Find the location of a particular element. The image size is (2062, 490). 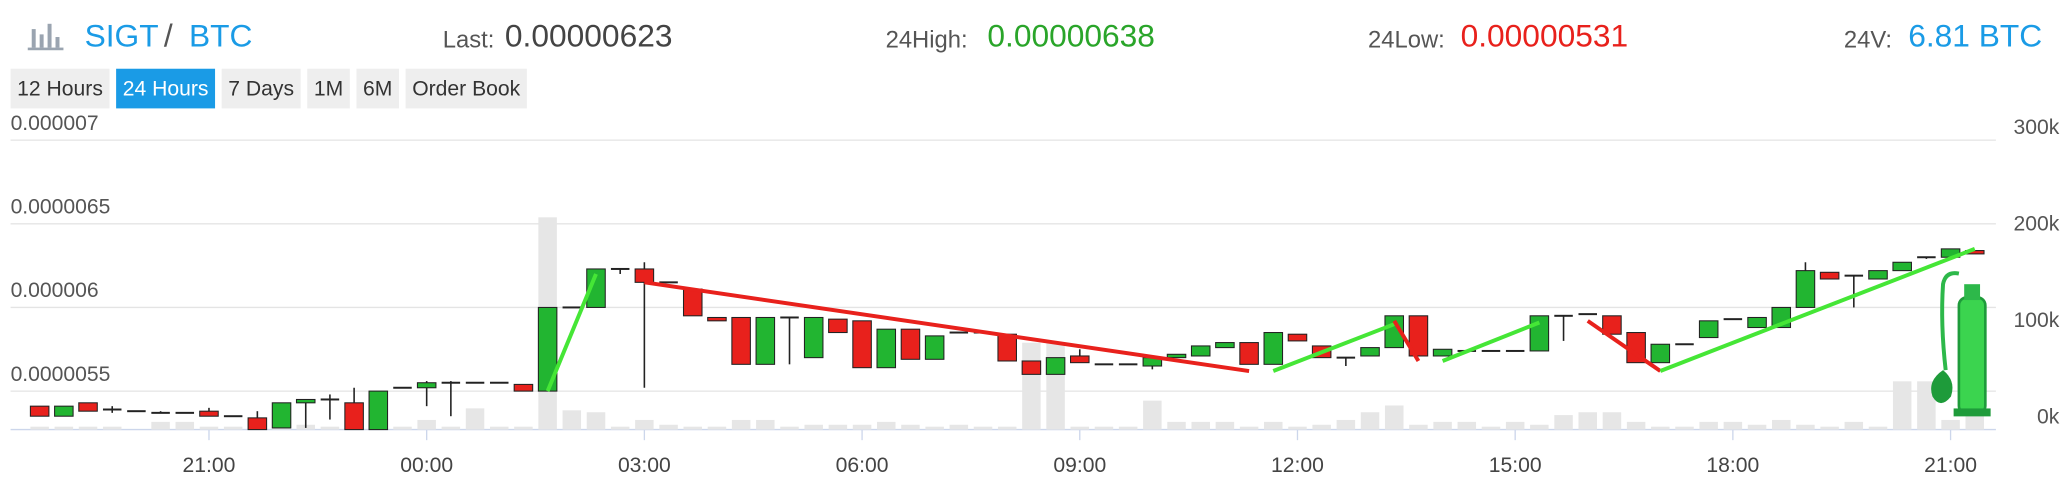

y2-tick-label: 300k is located at coordinates (2037, 127).